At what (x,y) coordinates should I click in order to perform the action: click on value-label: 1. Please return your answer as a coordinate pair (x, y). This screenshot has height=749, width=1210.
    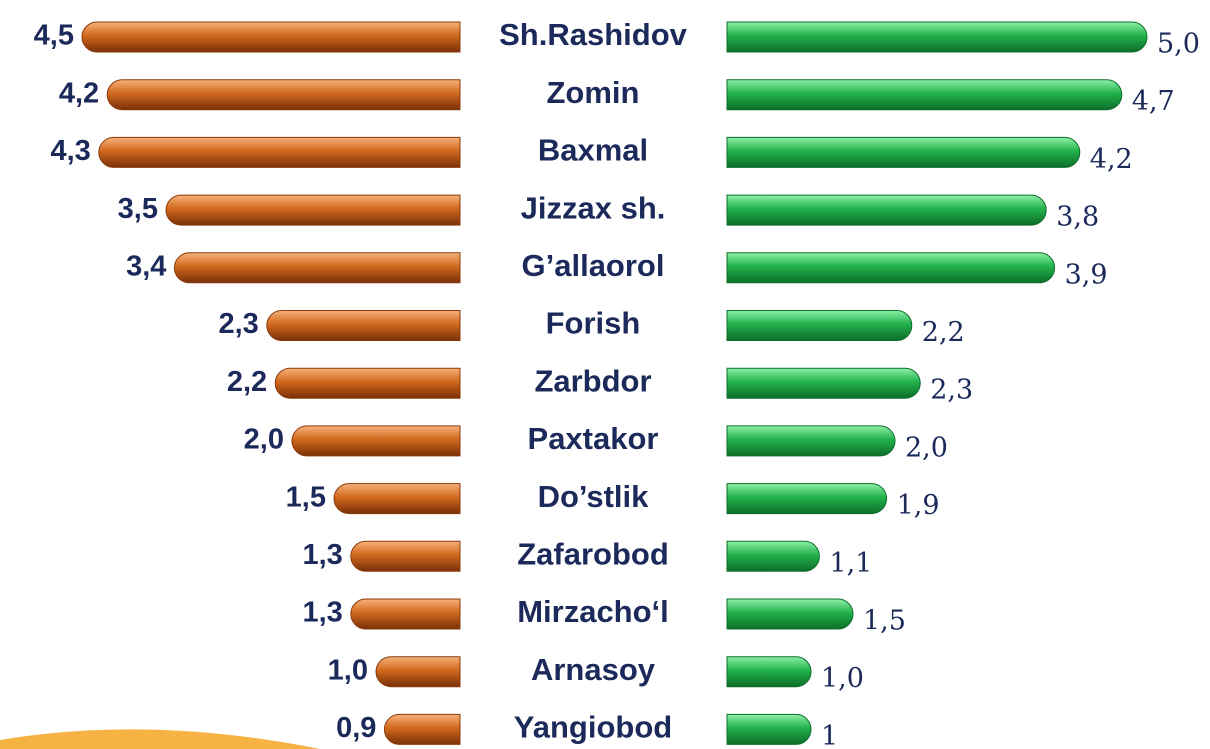
    Looking at the image, I should click on (829, 735).